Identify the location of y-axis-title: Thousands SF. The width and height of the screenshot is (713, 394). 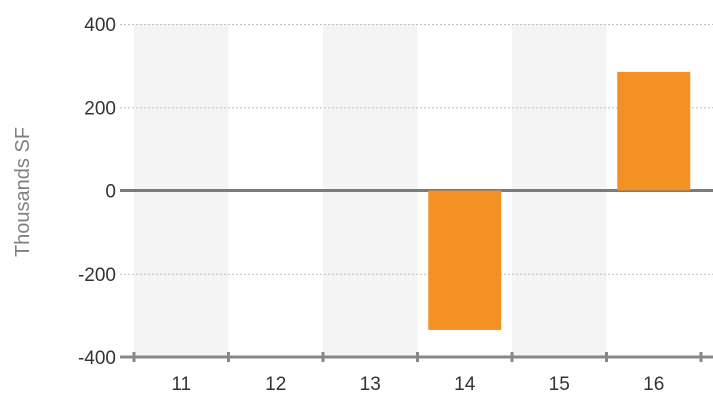
(23, 192).